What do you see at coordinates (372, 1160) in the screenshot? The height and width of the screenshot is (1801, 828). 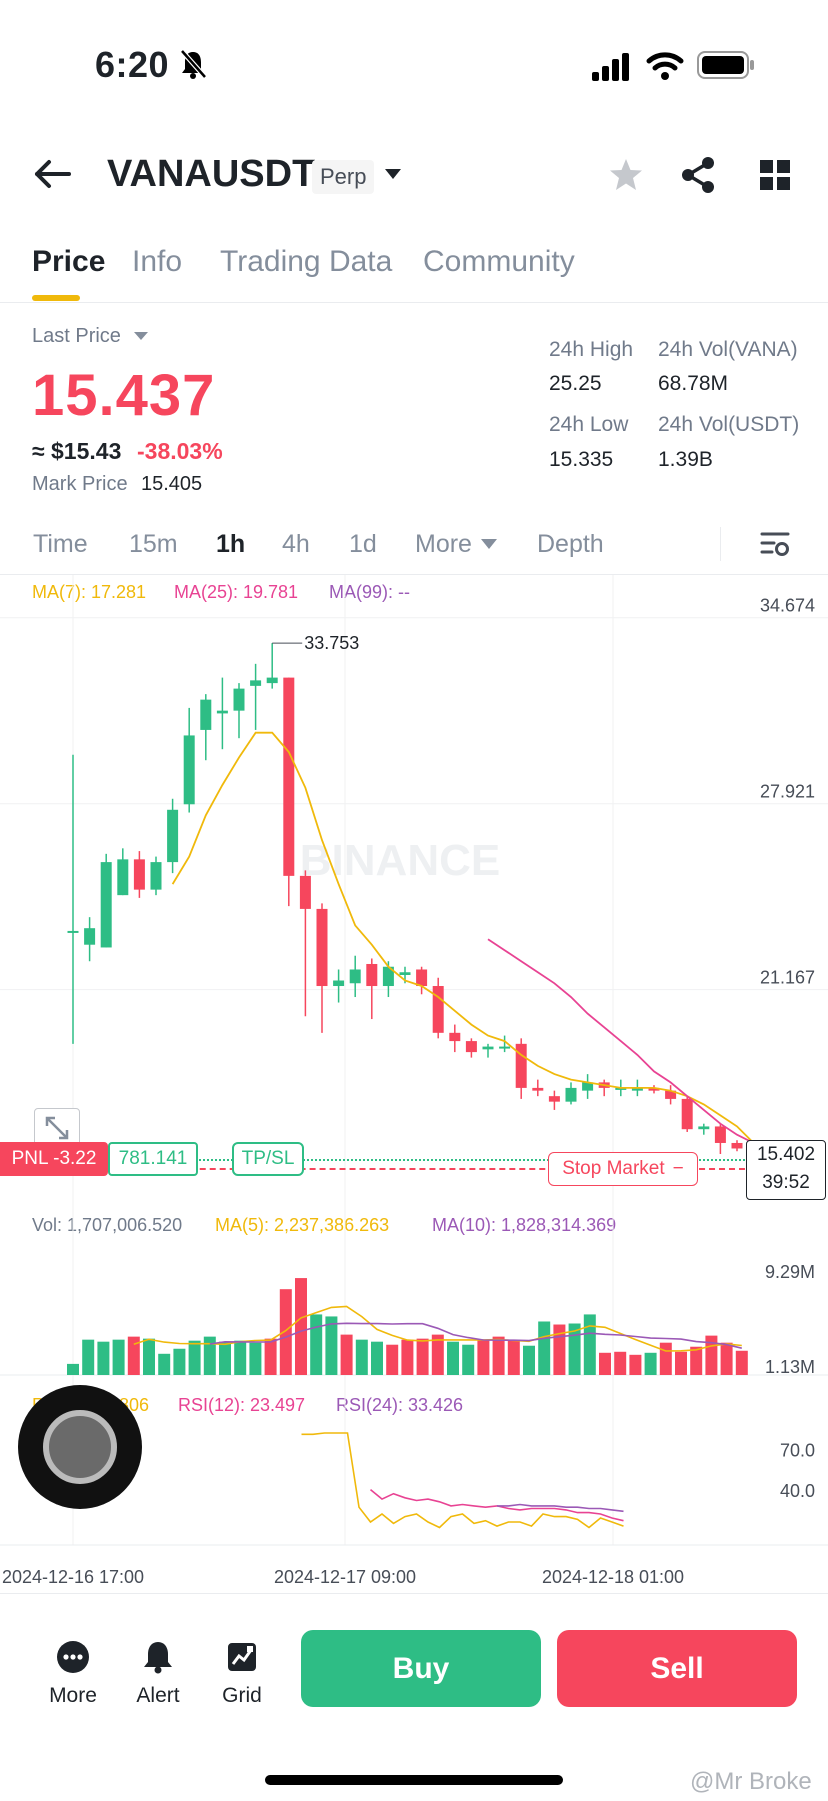 I see `entry-price-line` at bounding box center [372, 1160].